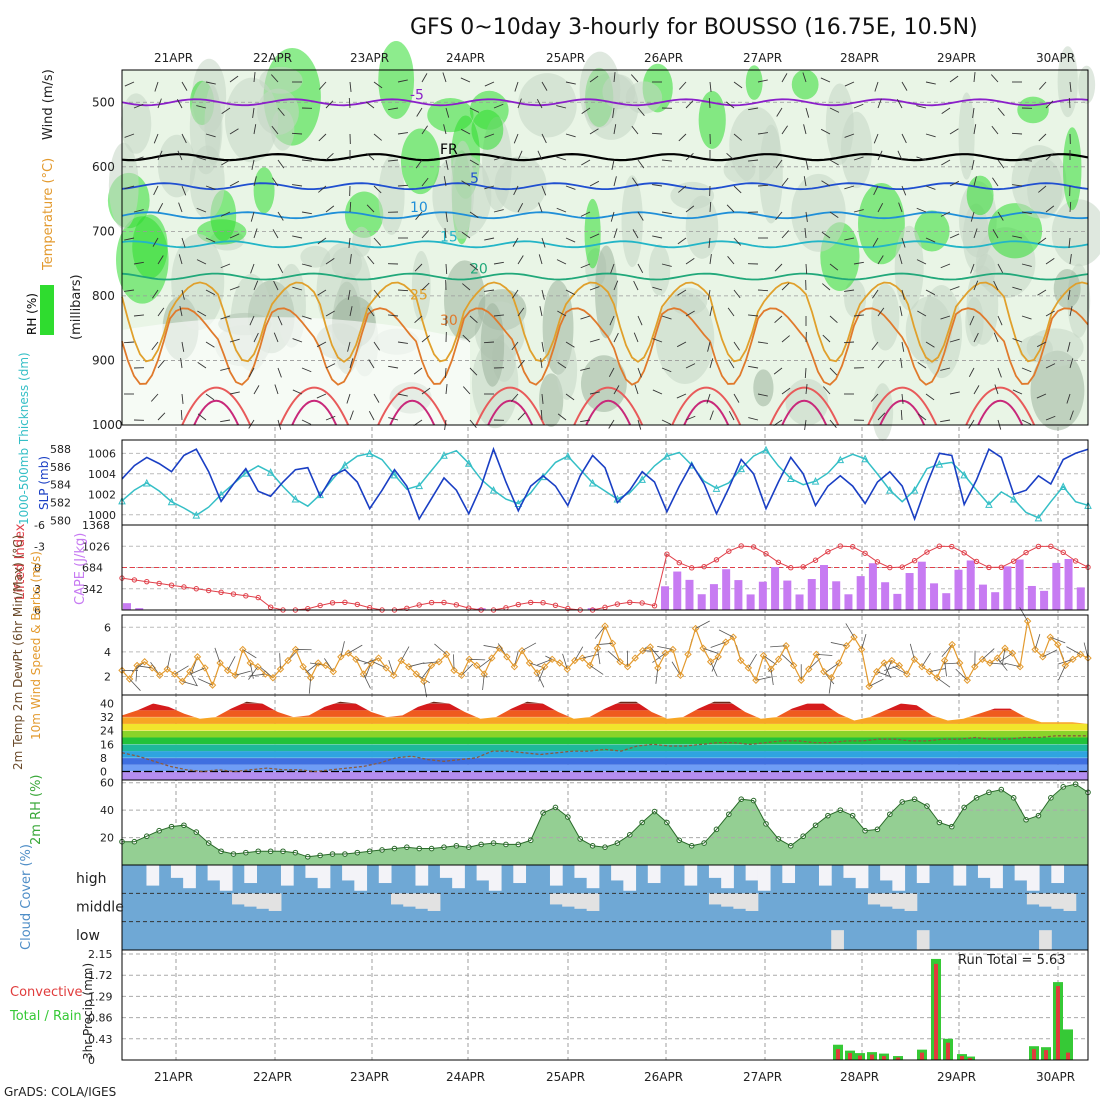  I want to click on precip-conv-bar, so click(970, 1059).